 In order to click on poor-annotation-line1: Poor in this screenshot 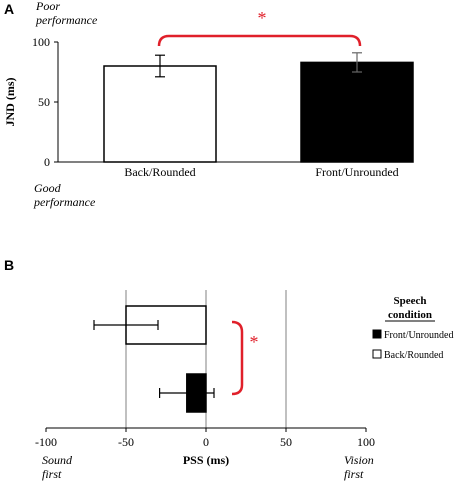, I will do `click(47, 6)`.